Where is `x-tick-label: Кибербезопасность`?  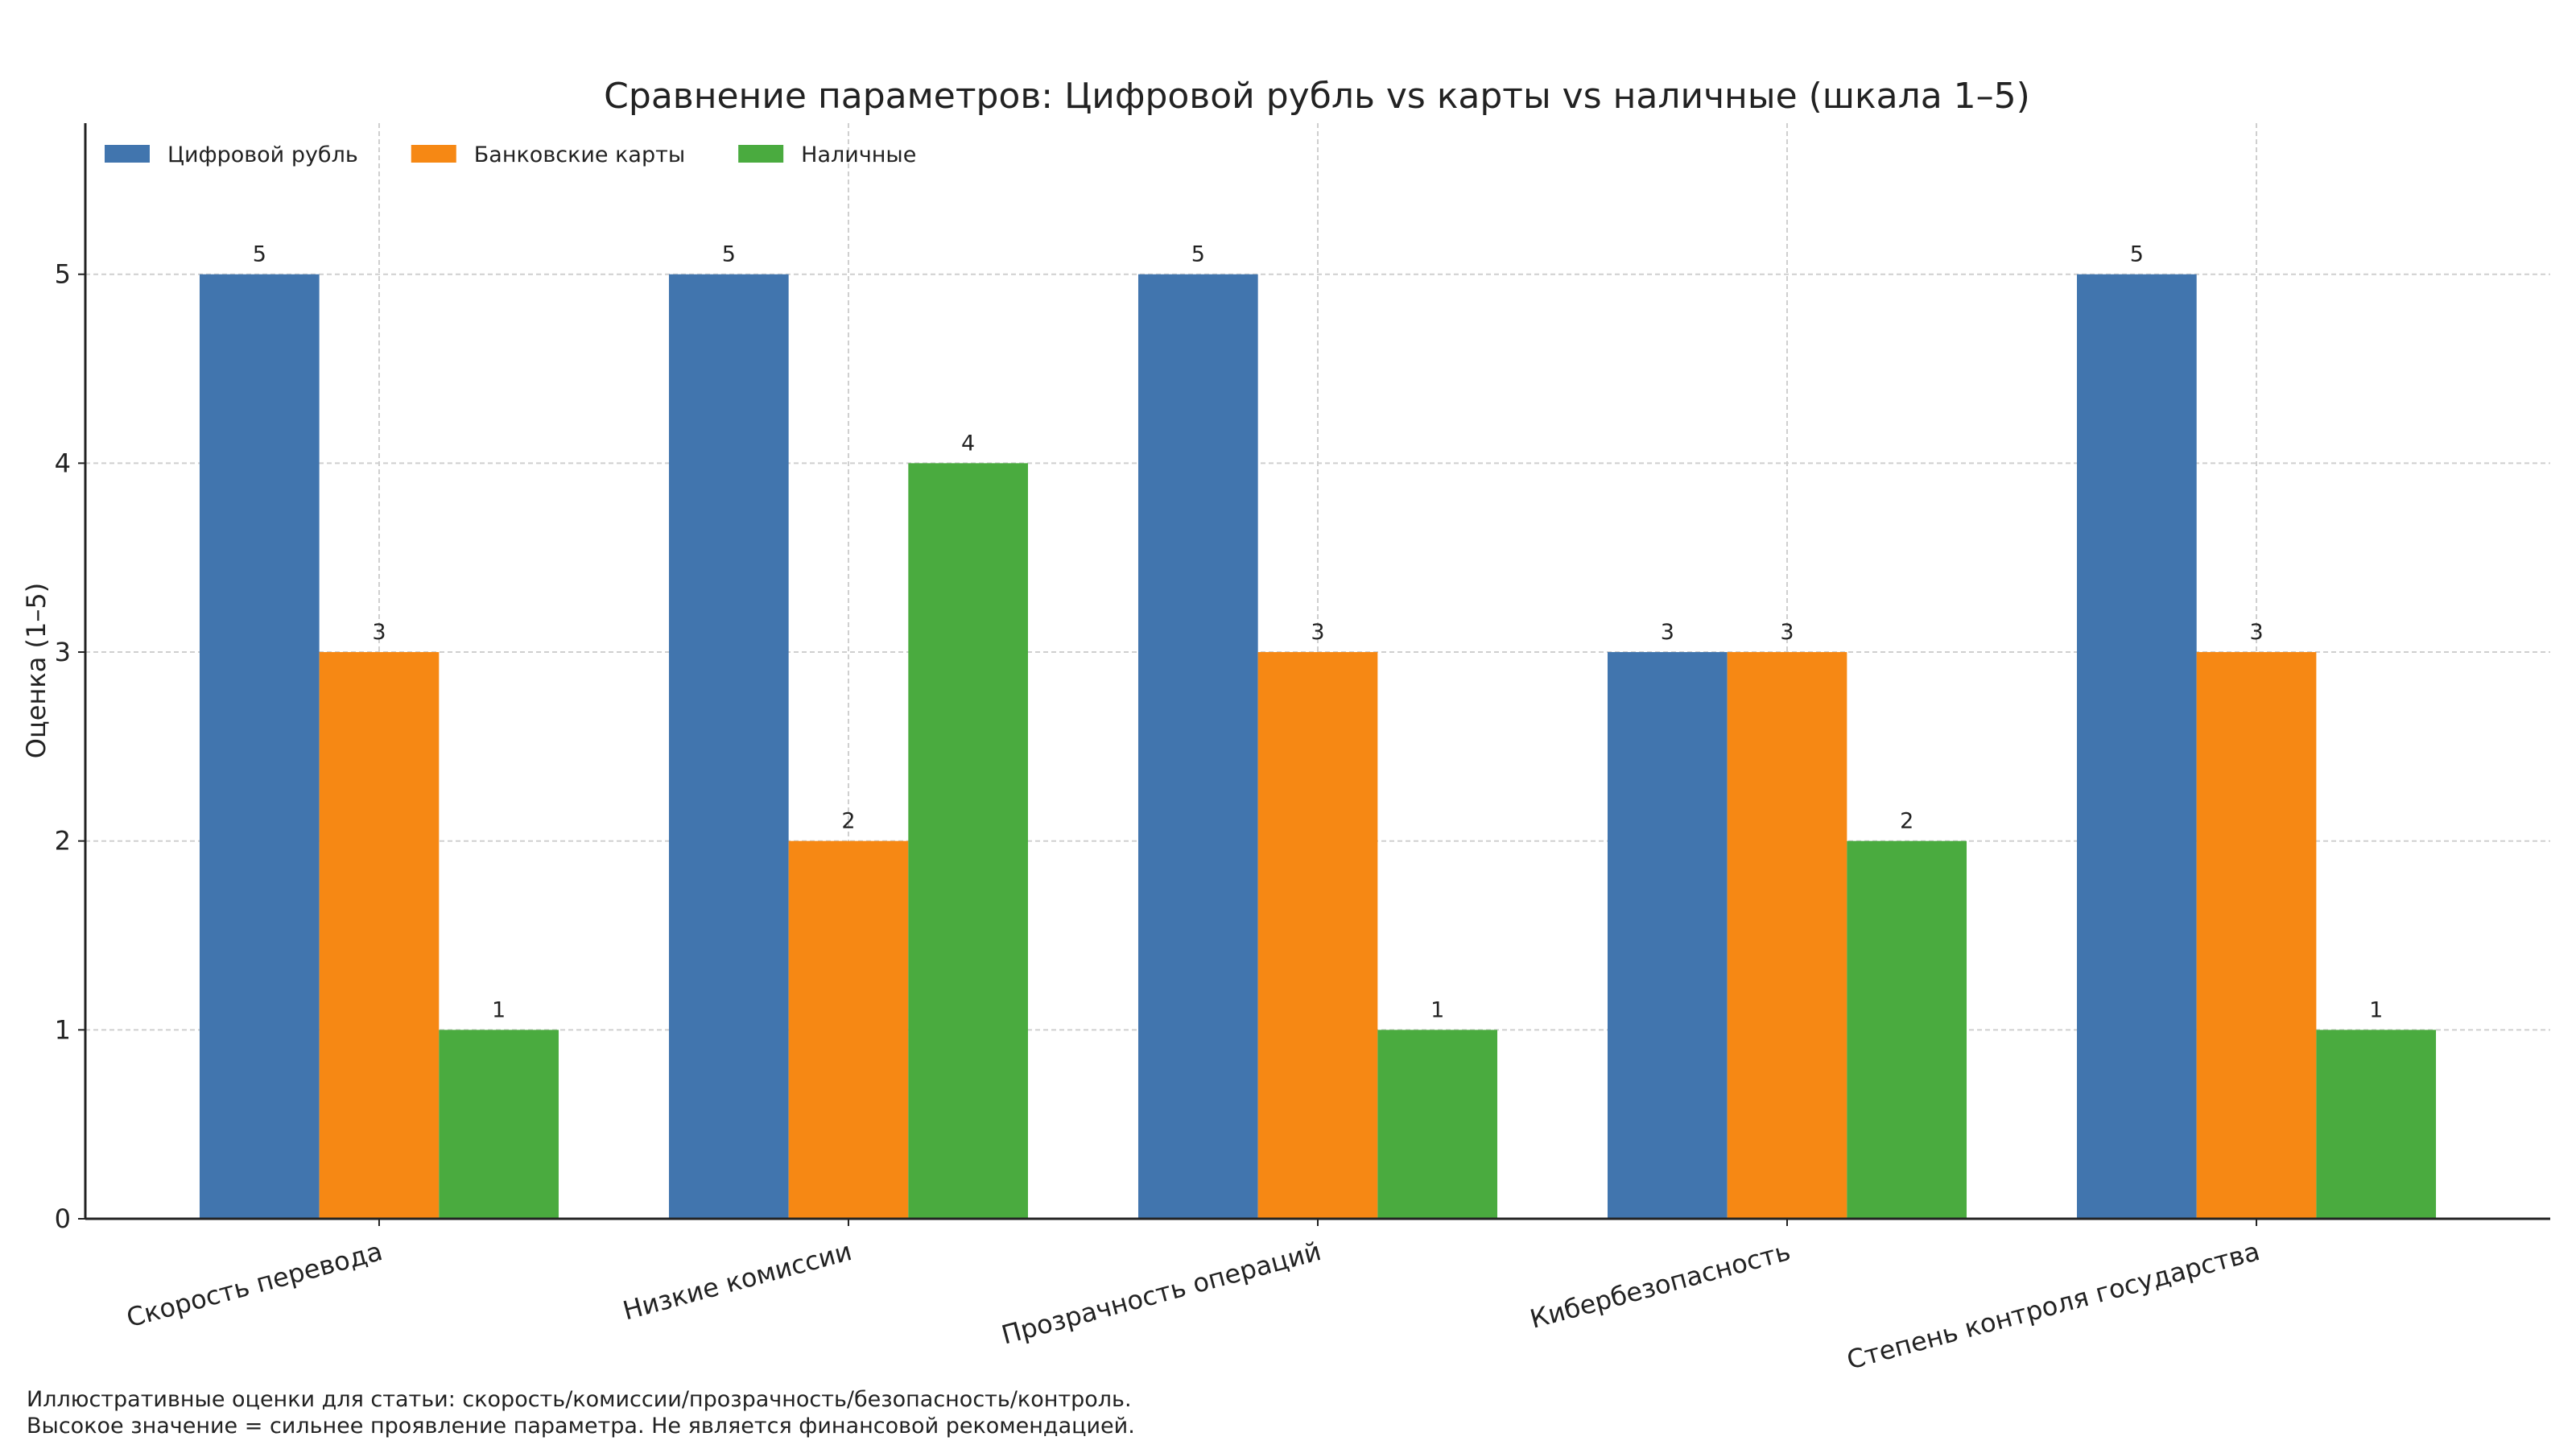
x-tick-label: Кибербезопасность is located at coordinates (1660, 1285).